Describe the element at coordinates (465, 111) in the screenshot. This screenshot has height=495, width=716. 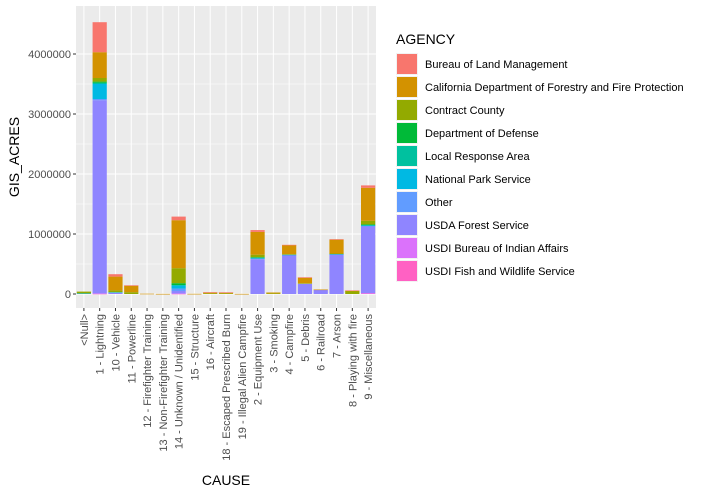
I see `legend-label: Contract County` at that location.